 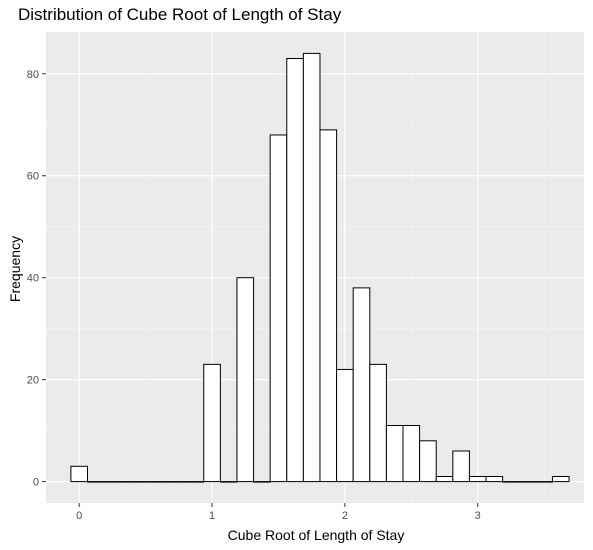 What do you see at coordinates (15, 269) in the screenshot?
I see `y-axis-title: Frequency` at bounding box center [15, 269].